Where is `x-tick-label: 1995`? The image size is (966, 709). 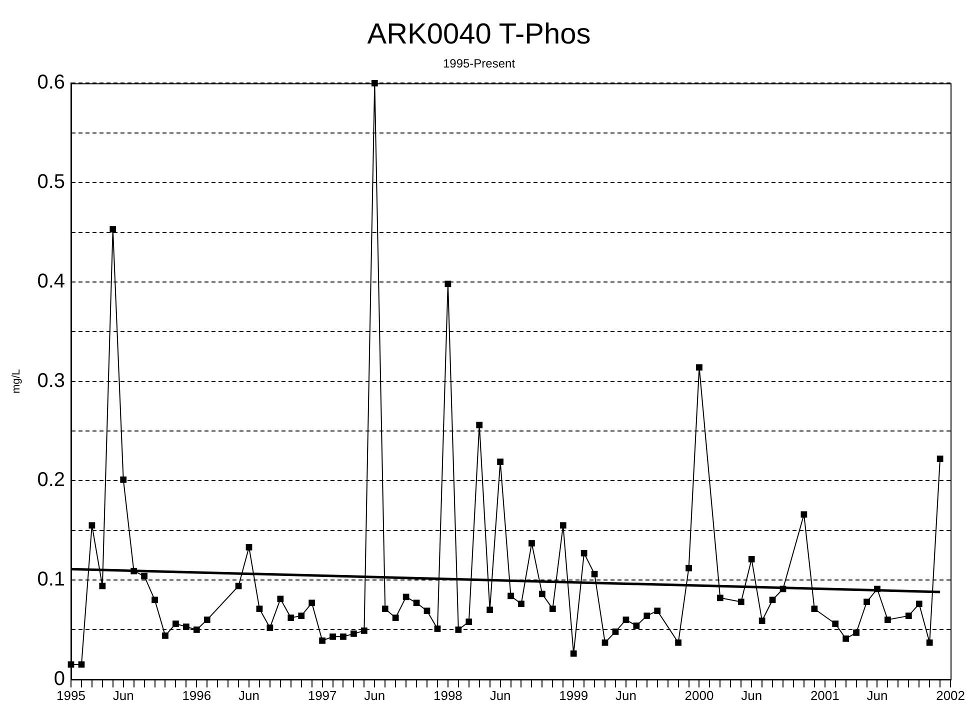 x-tick-label: 1995 is located at coordinates (71, 695).